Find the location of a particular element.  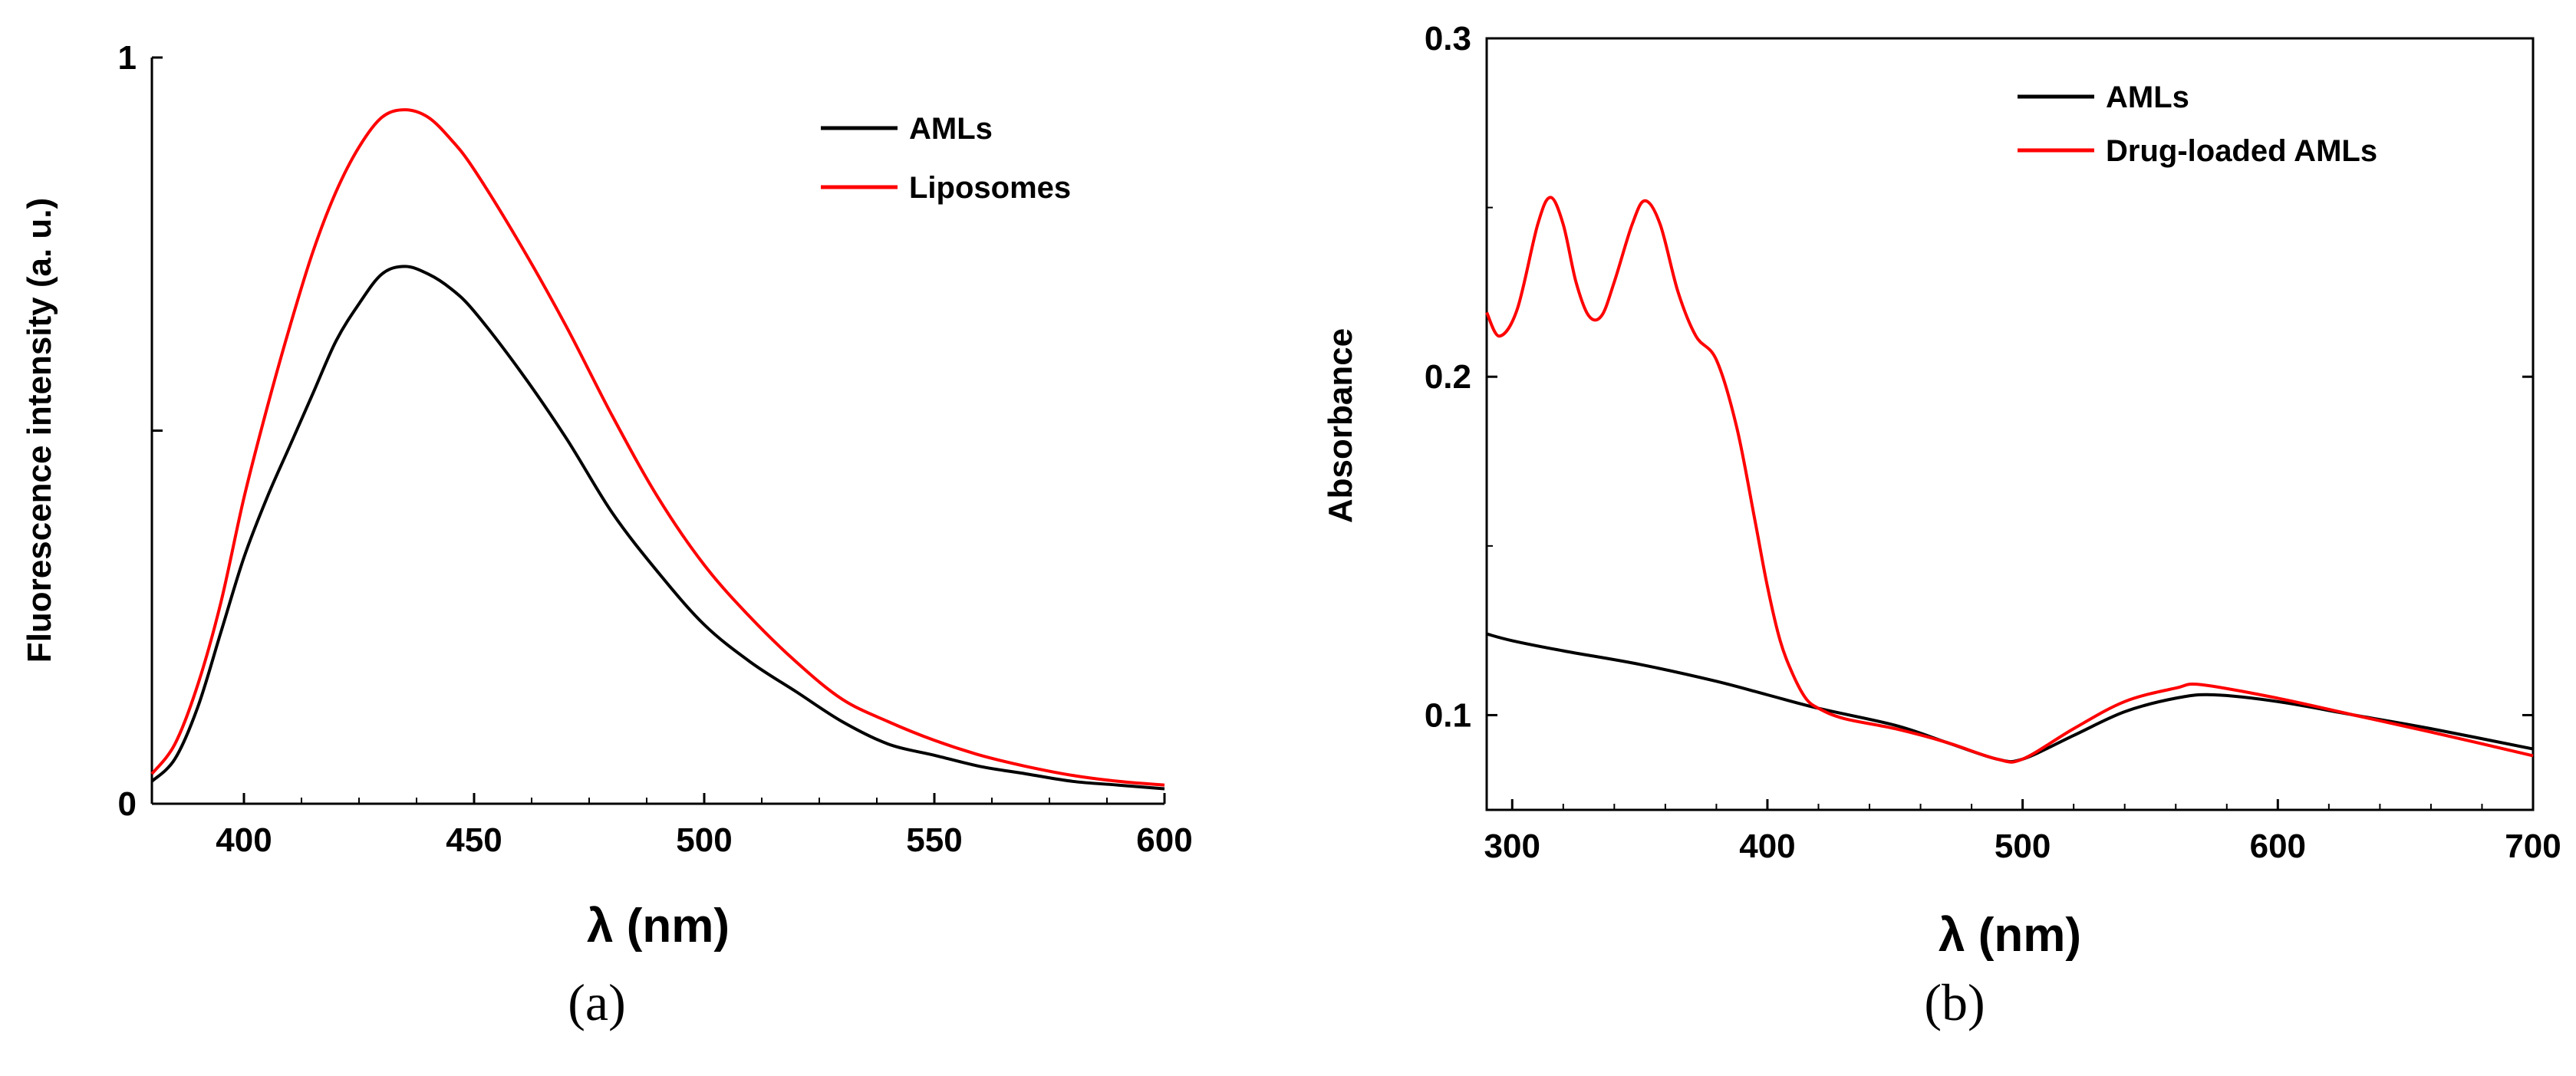

panel-b-caption: (b) is located at coordinates (1954, 1002).